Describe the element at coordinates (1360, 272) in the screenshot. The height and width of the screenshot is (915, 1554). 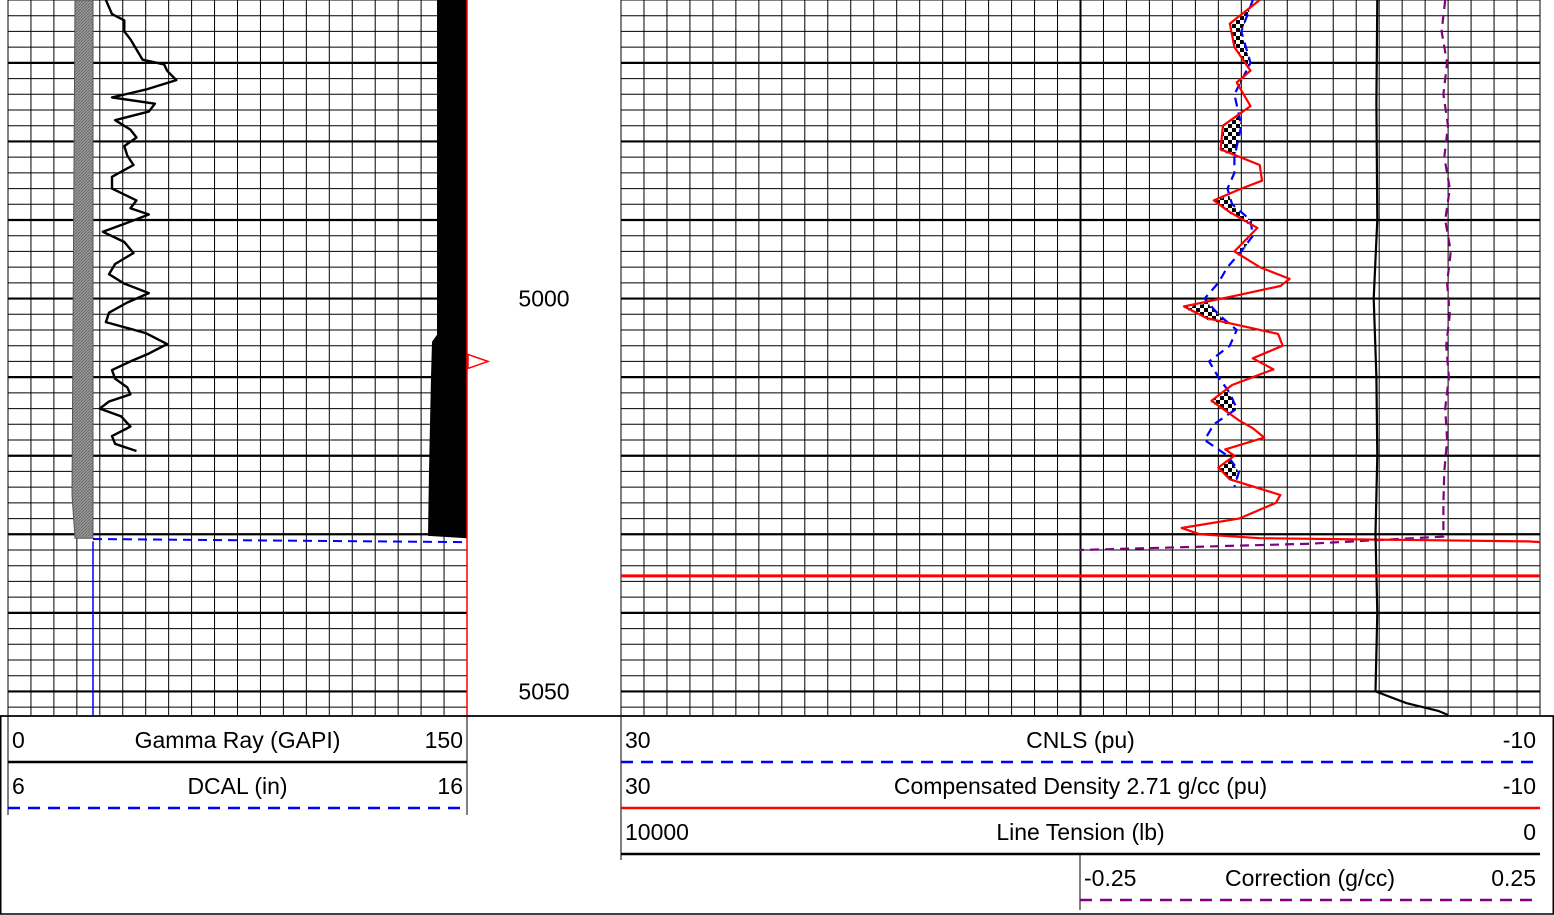
I see `density-curve` at that location.